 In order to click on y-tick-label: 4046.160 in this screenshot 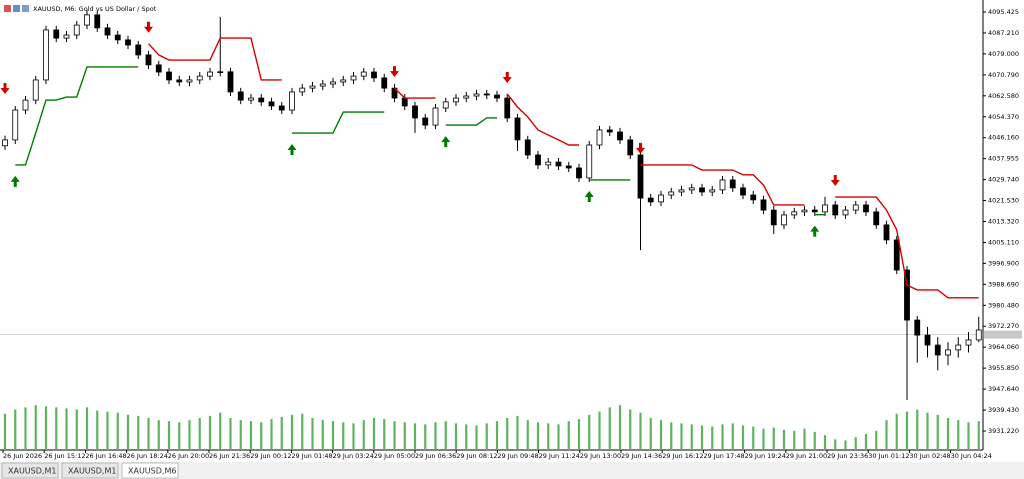, I will do `click(1003, 138)`.